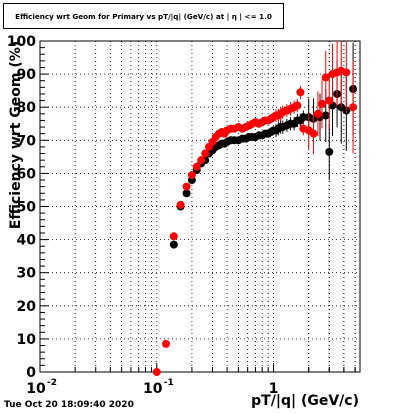 This screenshot has width=400, height=414. What do you see at coordinates (27, 241) in the screenshot?
I see `y-tick-label: 40` at bounding box center [27, 241].